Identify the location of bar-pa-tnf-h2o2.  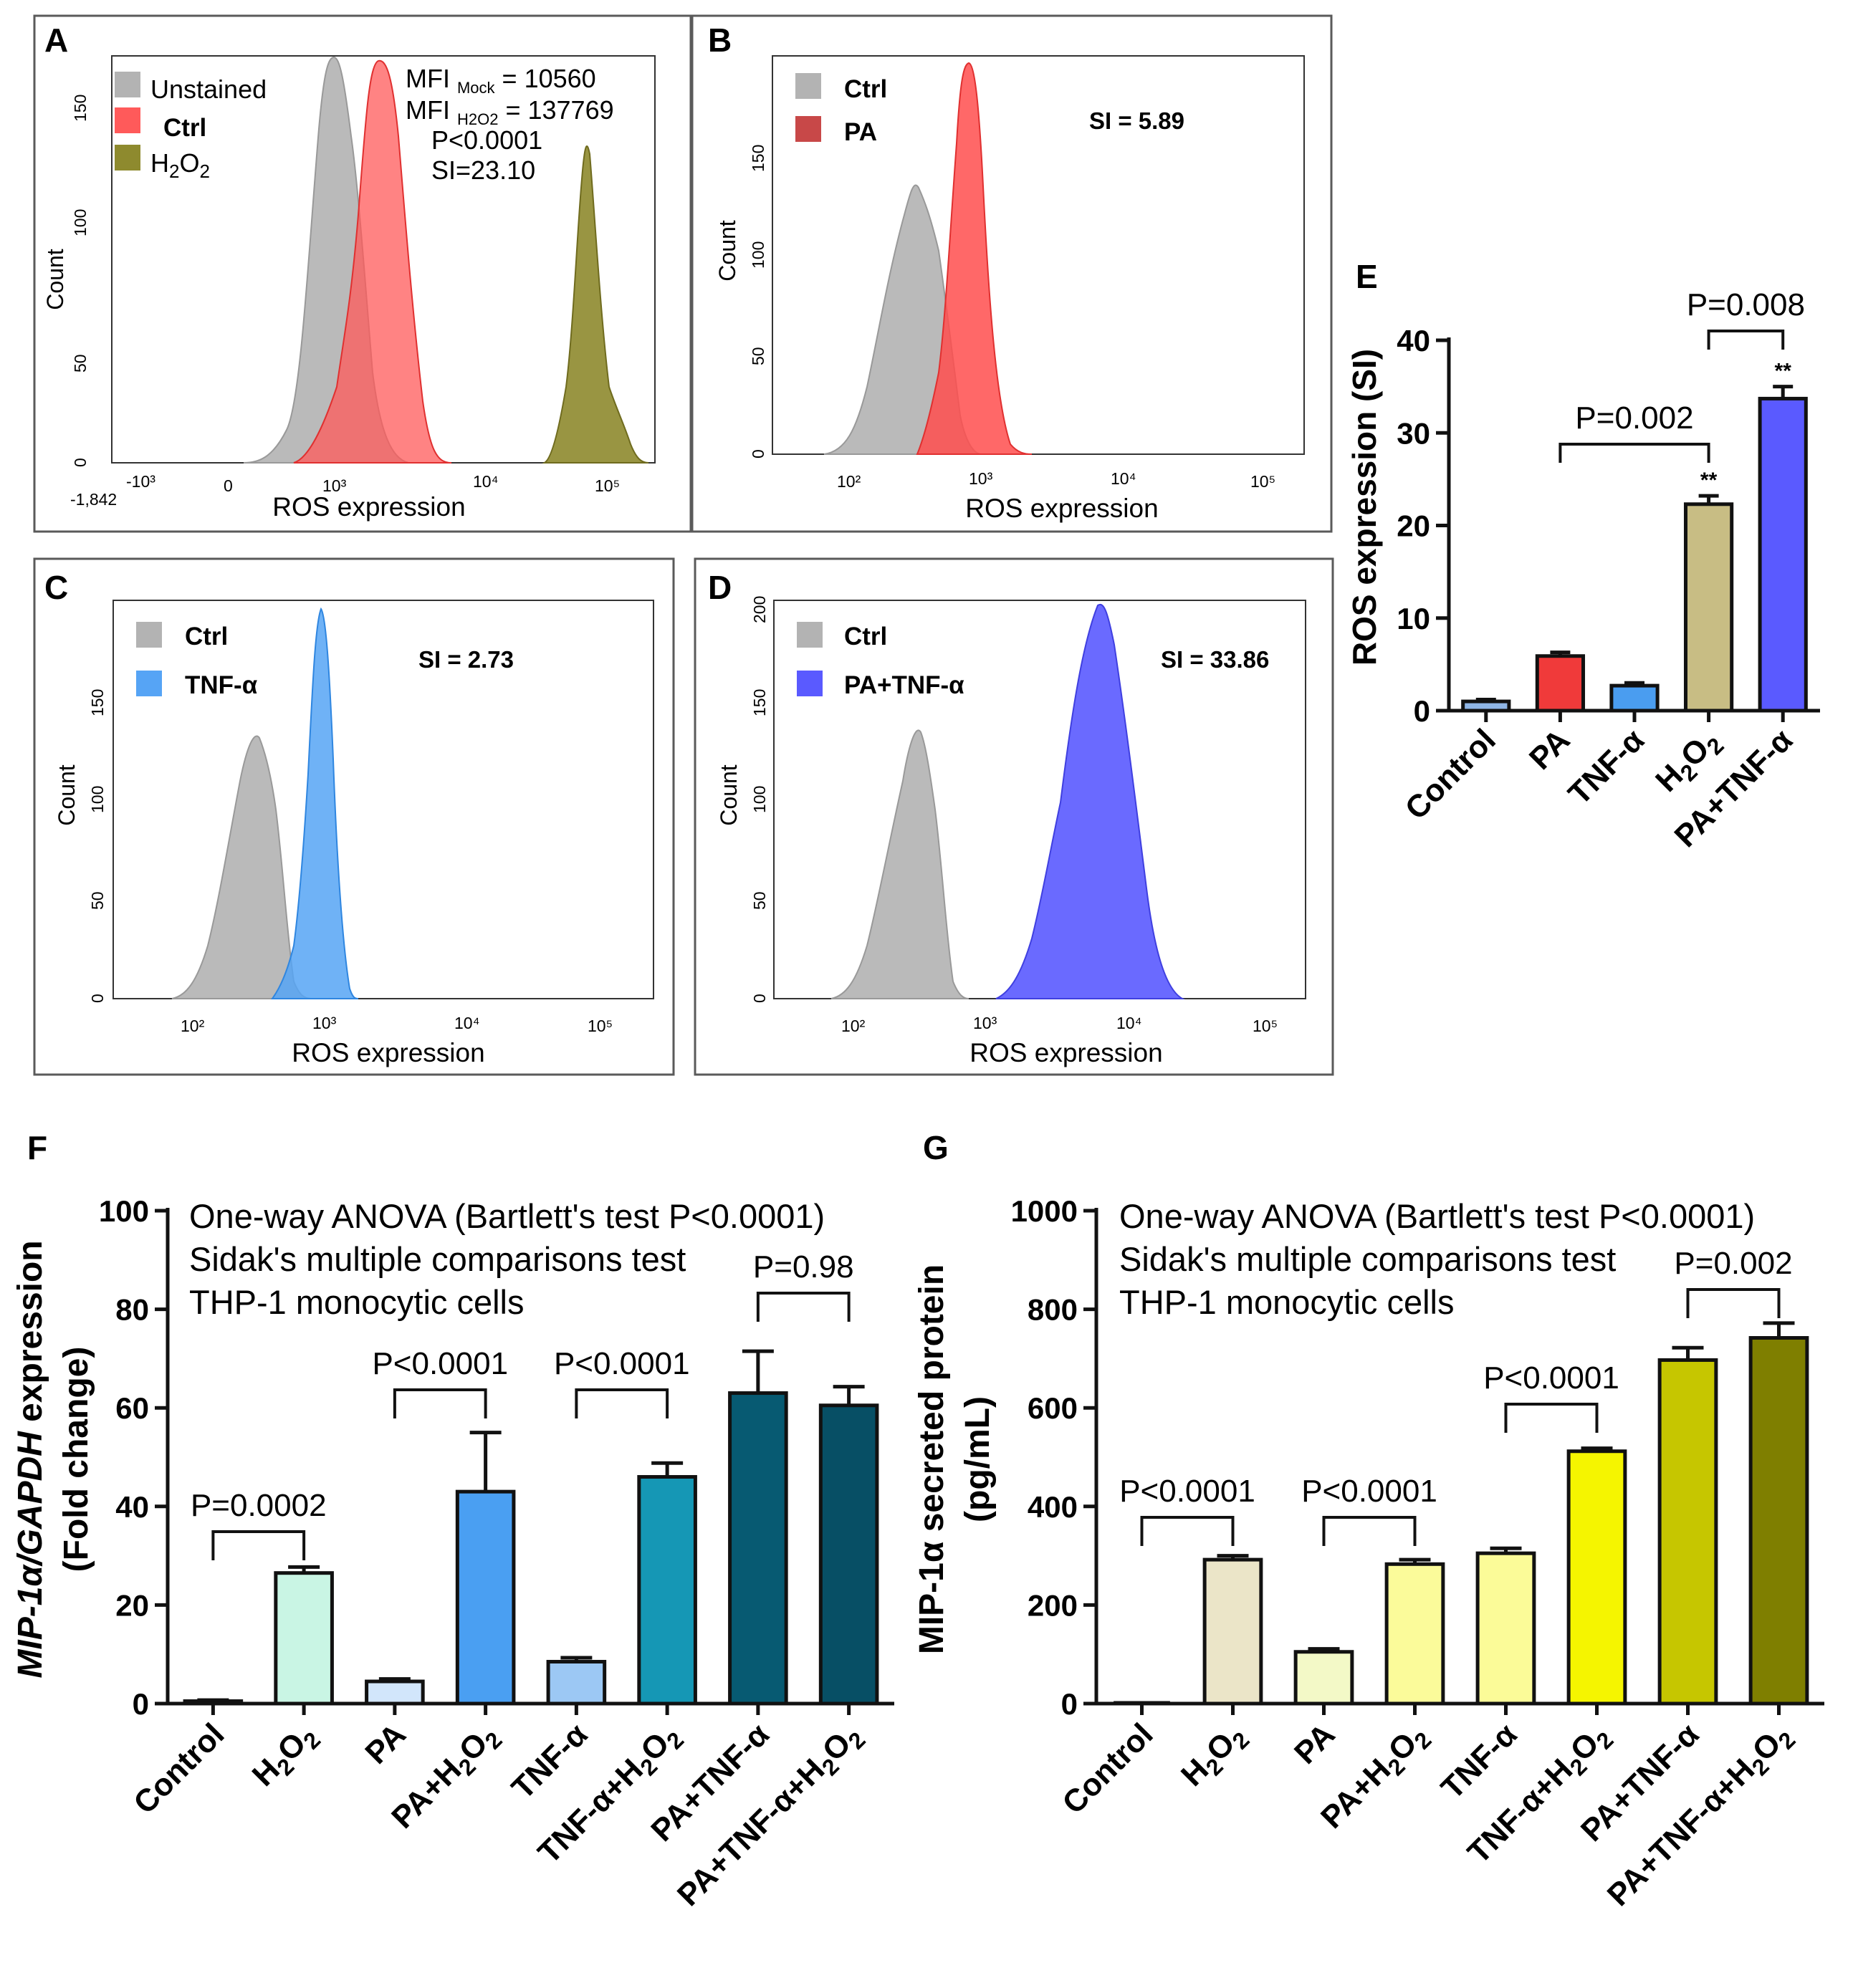
(848, 1554).